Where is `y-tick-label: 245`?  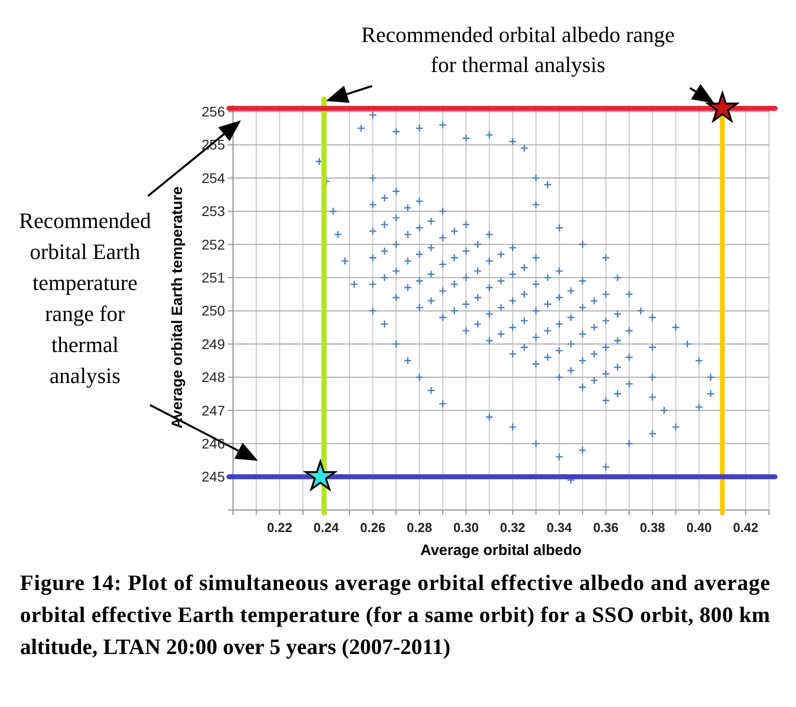
y-tick-label: 245 is located at coordinates (214, 476).